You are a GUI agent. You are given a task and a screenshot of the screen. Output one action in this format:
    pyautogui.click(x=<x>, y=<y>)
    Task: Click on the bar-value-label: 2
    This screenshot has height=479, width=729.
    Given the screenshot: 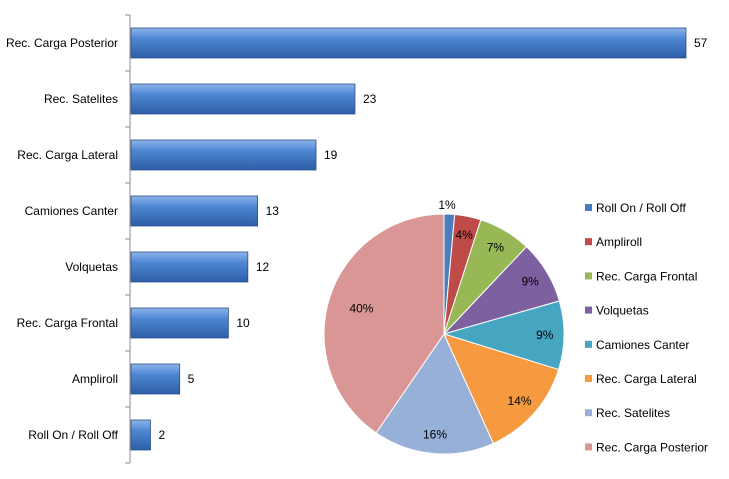 What is the action you would take?
    pyautogui.click(x=161, y=435)
    